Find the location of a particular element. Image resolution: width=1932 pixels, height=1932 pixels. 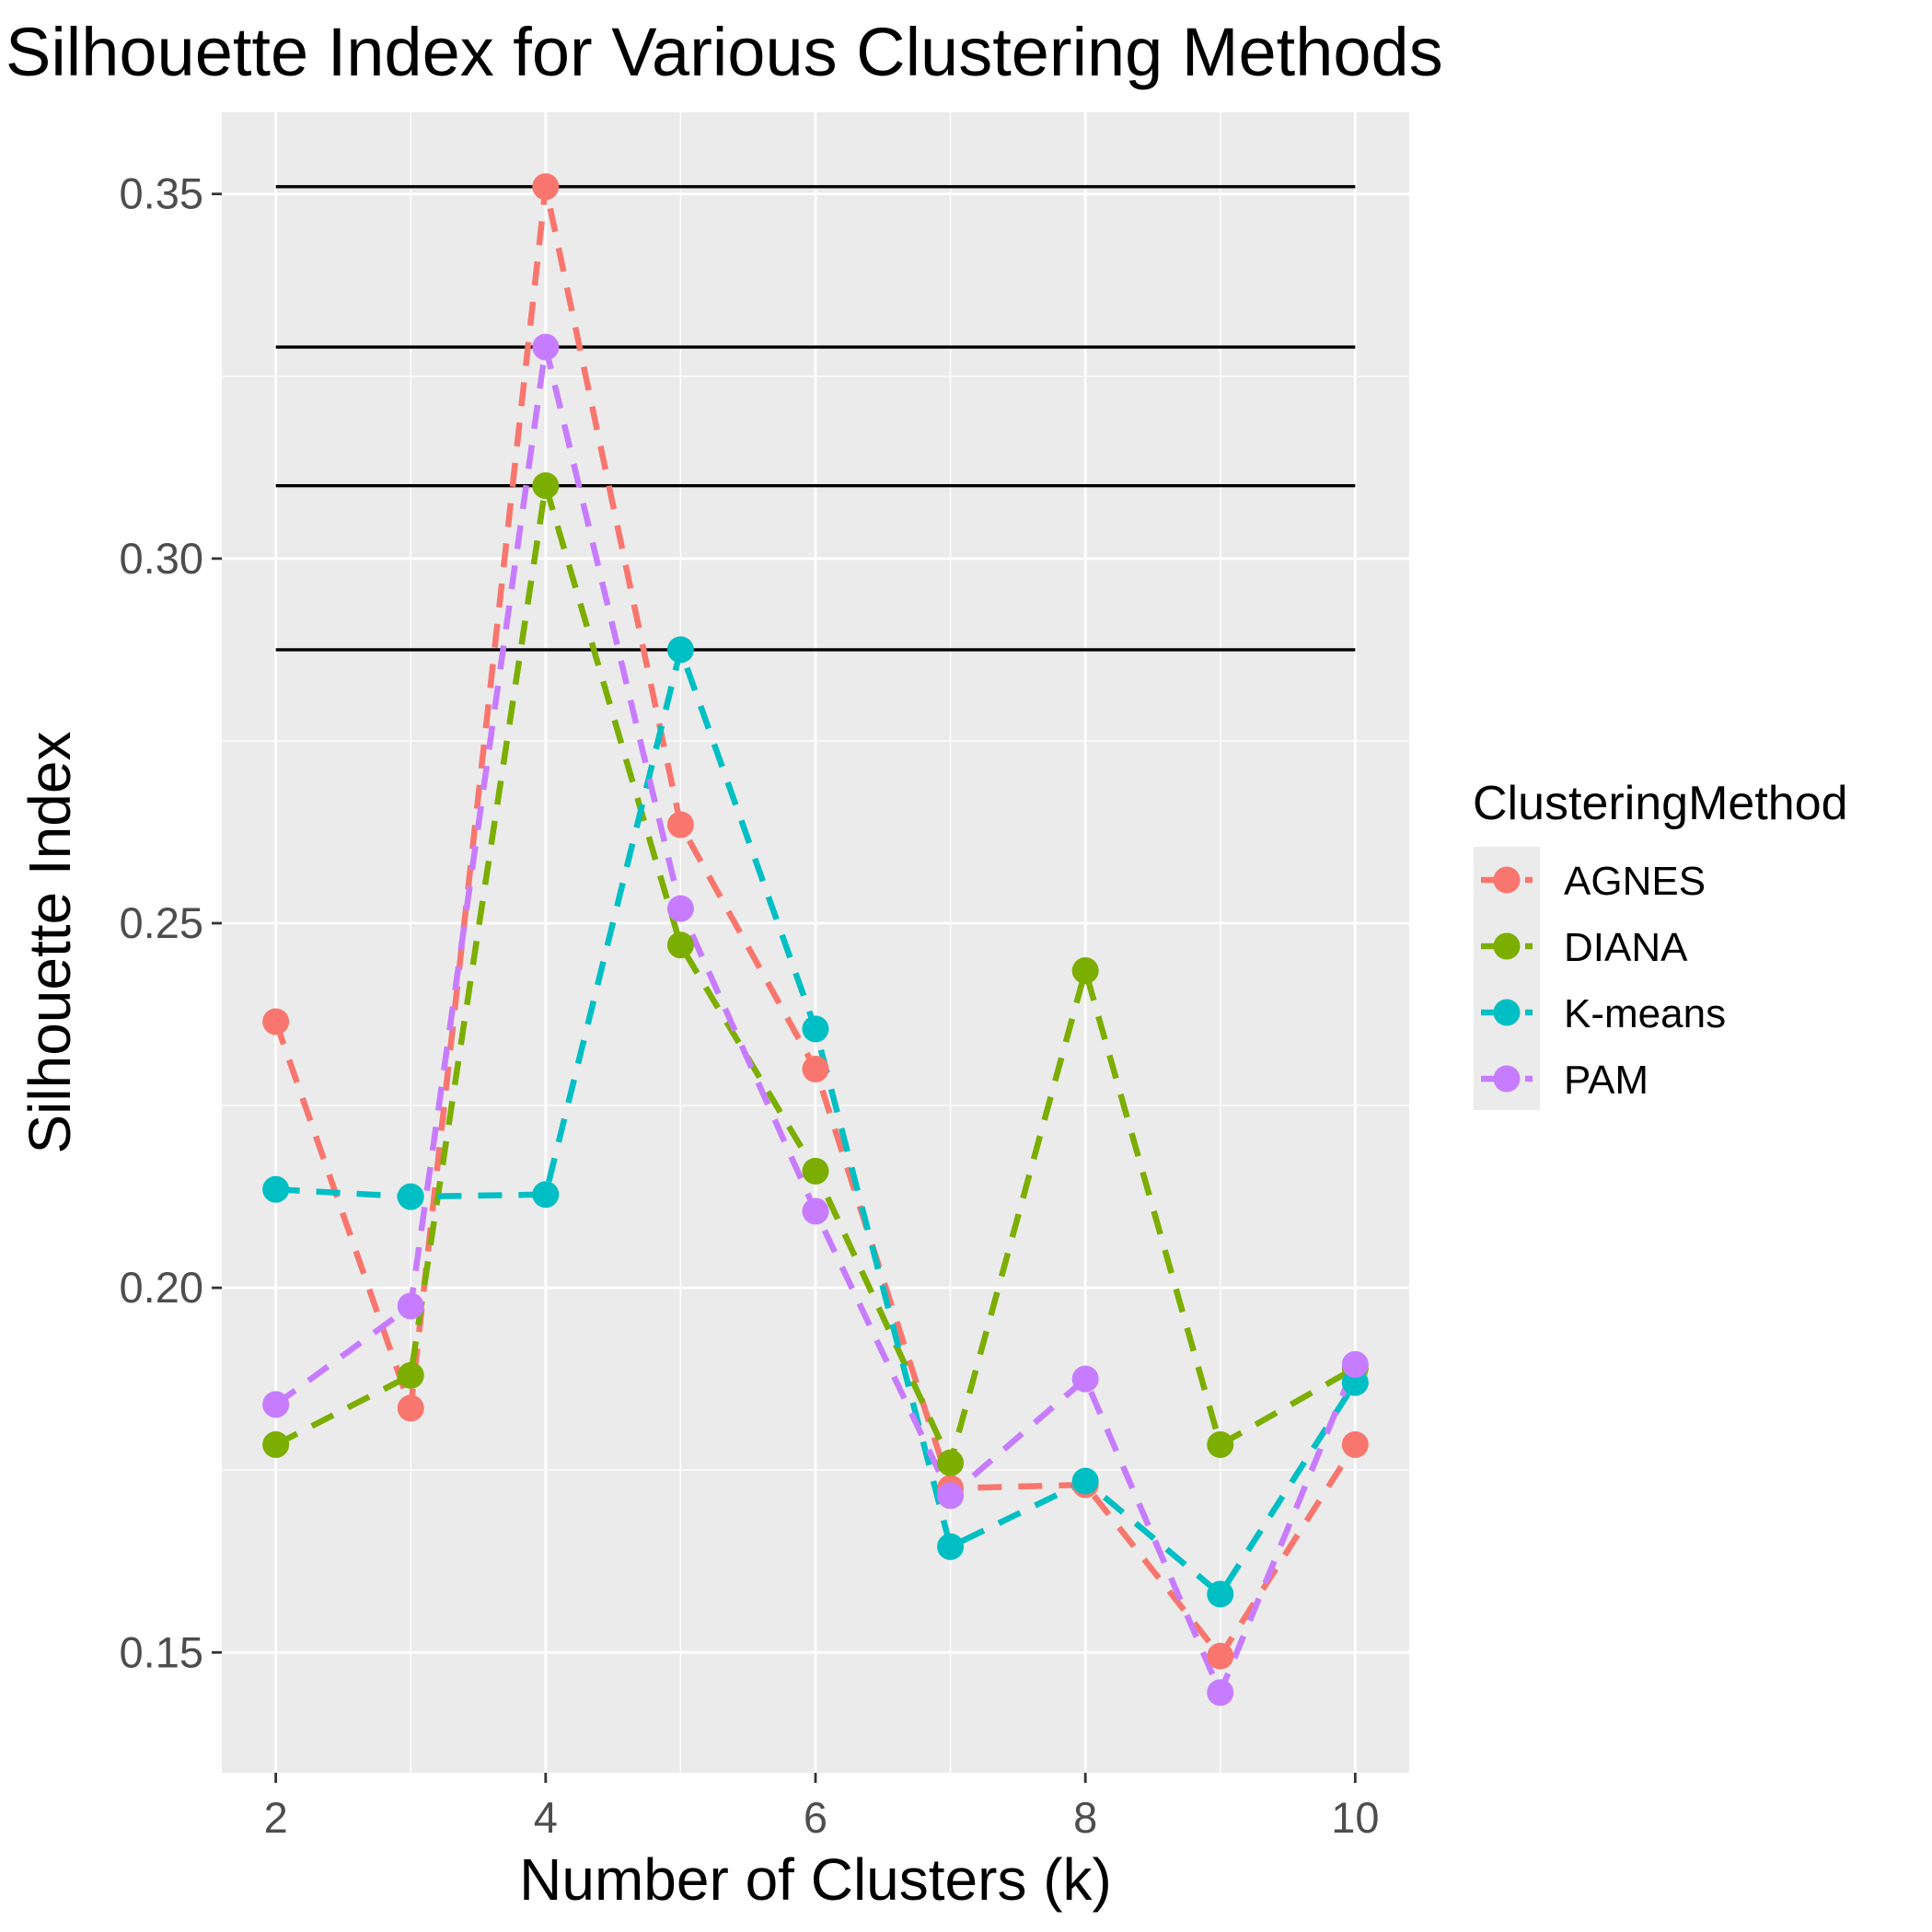

legend-label-agnes: AGNES is located at coordinates (1635, 882).